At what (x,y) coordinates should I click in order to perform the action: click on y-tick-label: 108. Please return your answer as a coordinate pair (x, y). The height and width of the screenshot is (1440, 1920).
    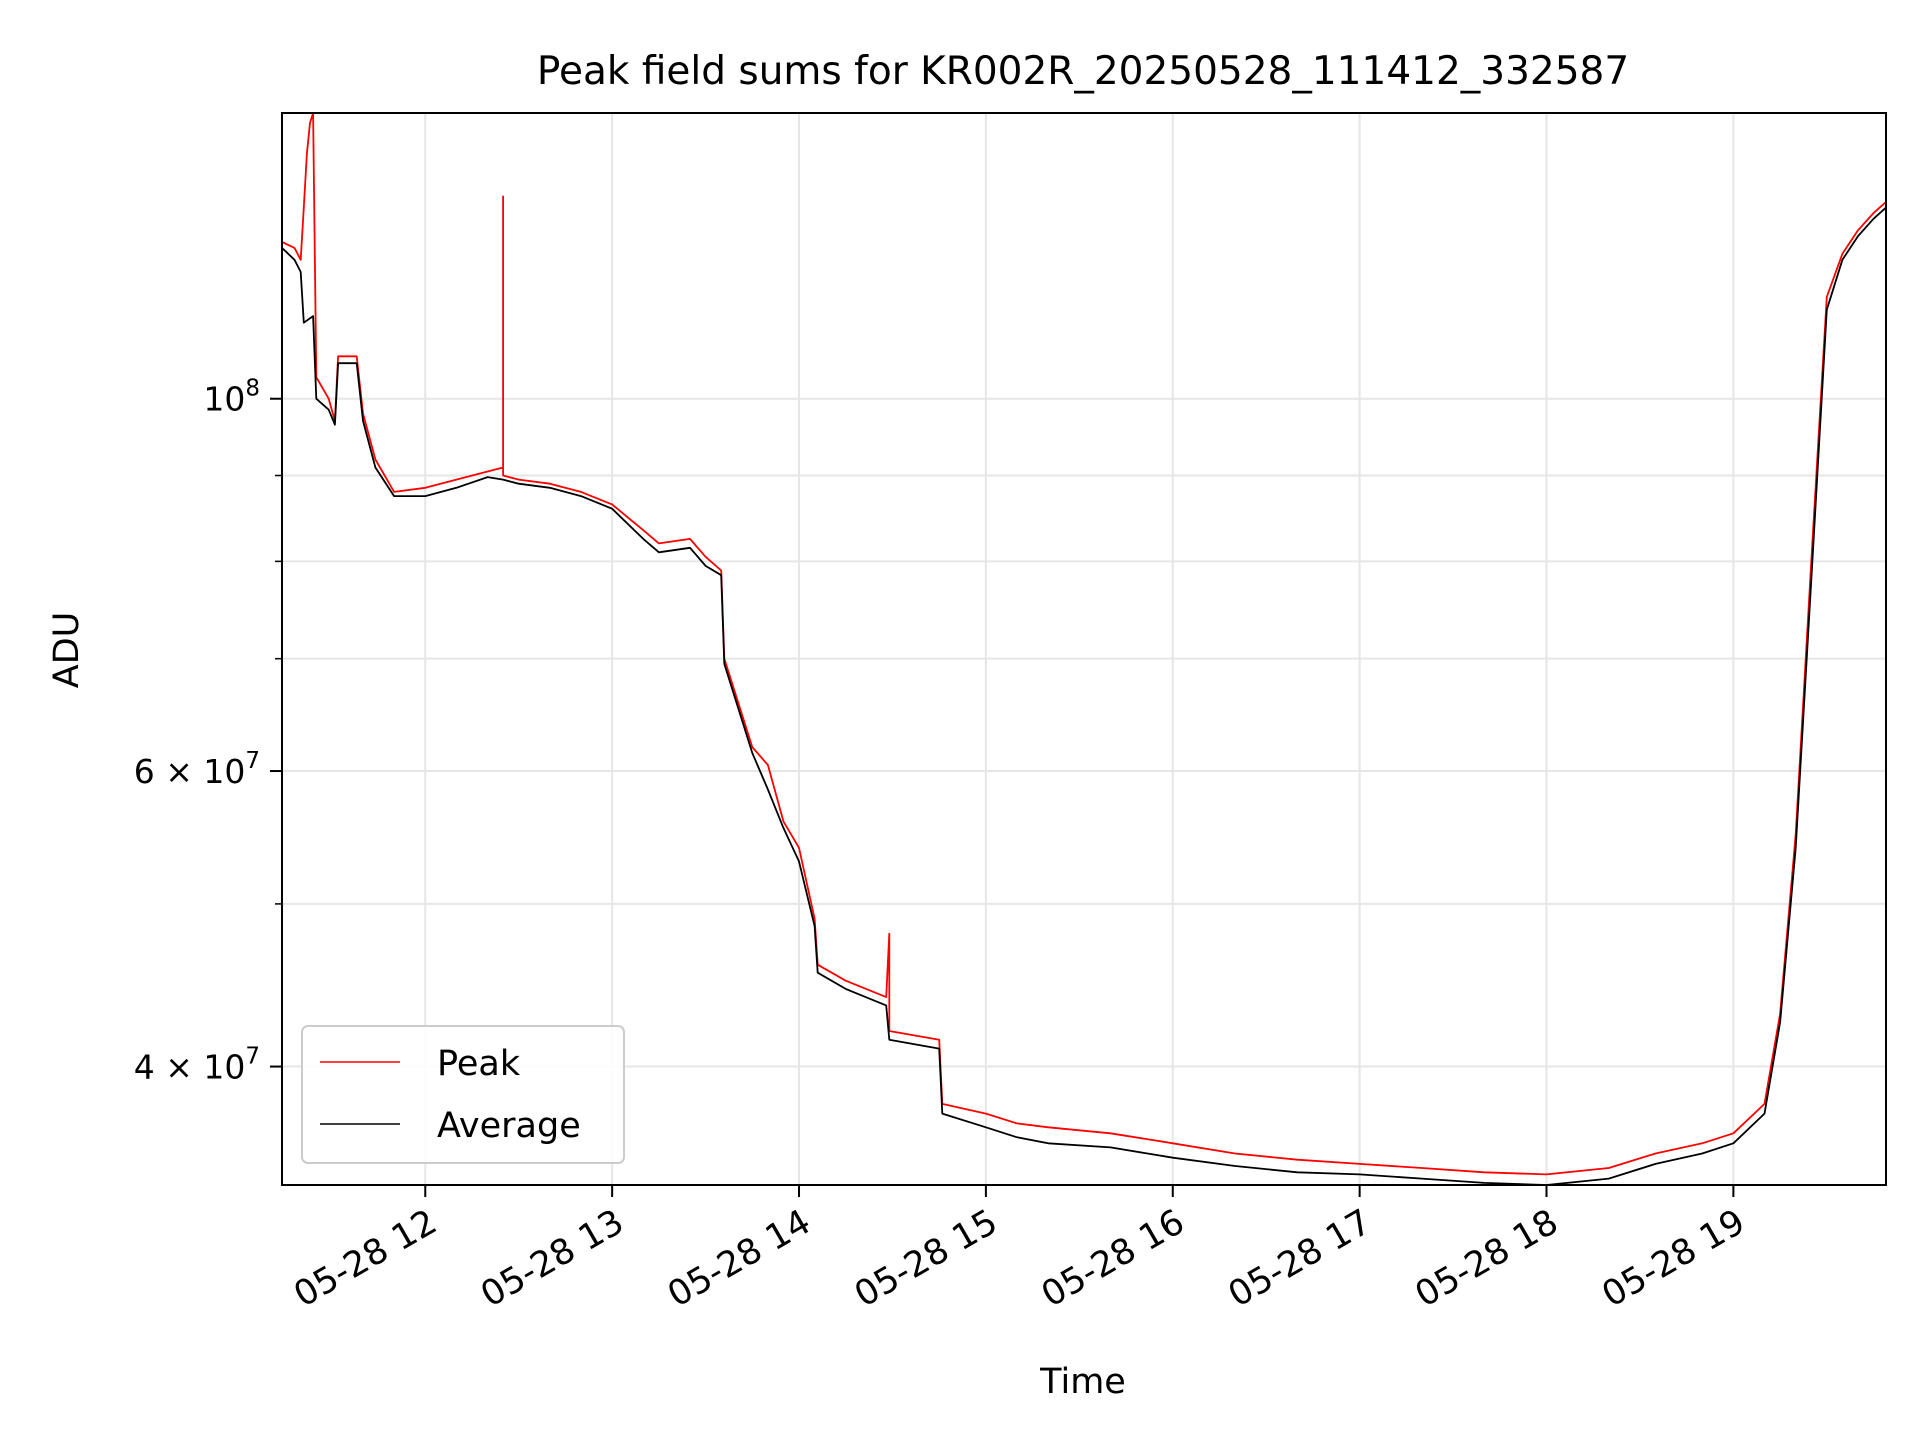
    Looking at the image, I should click on (231, 397).